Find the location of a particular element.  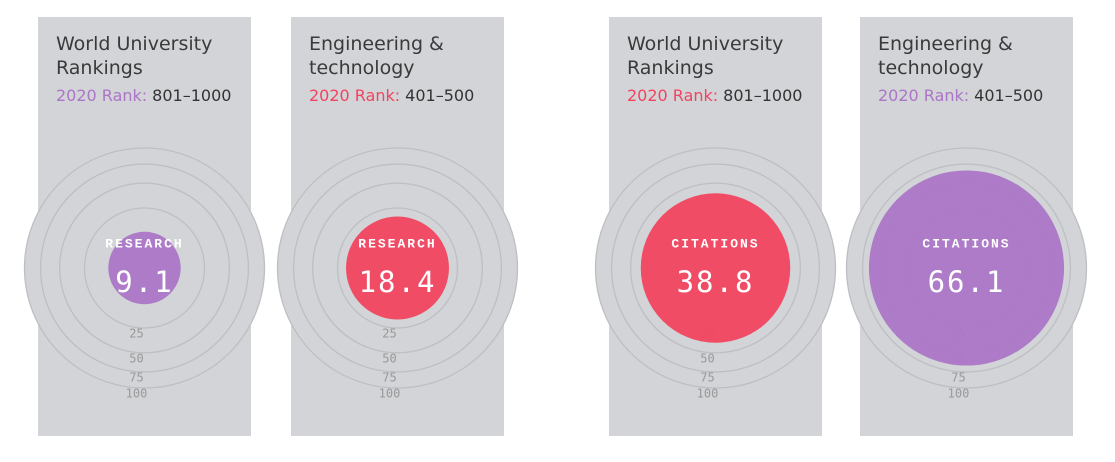

value-label: 38.8 is located at coordinates (716, 282).